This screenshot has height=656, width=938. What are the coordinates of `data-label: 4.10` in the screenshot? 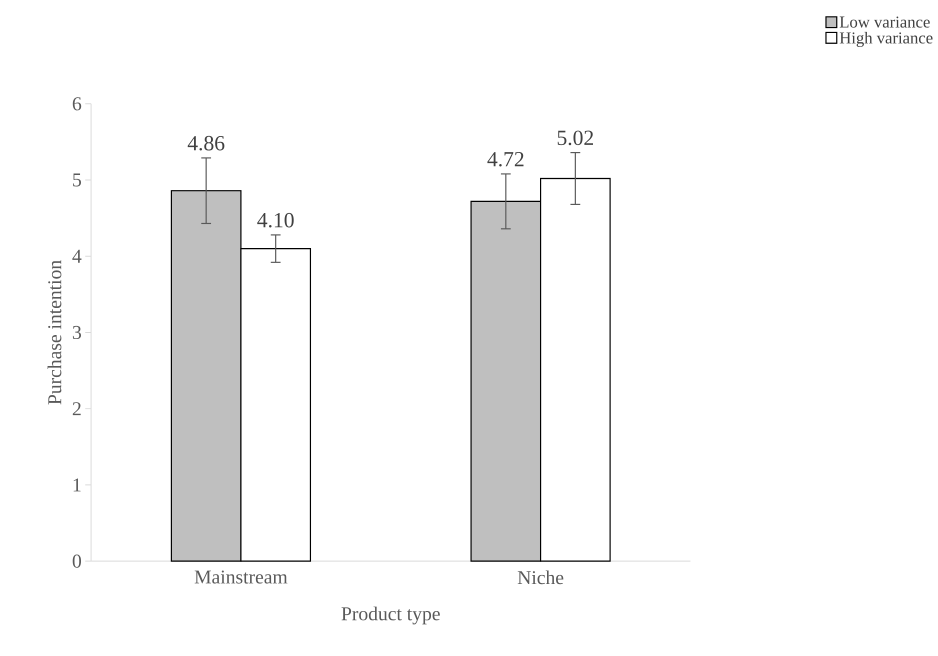 It's located at (275, 220).